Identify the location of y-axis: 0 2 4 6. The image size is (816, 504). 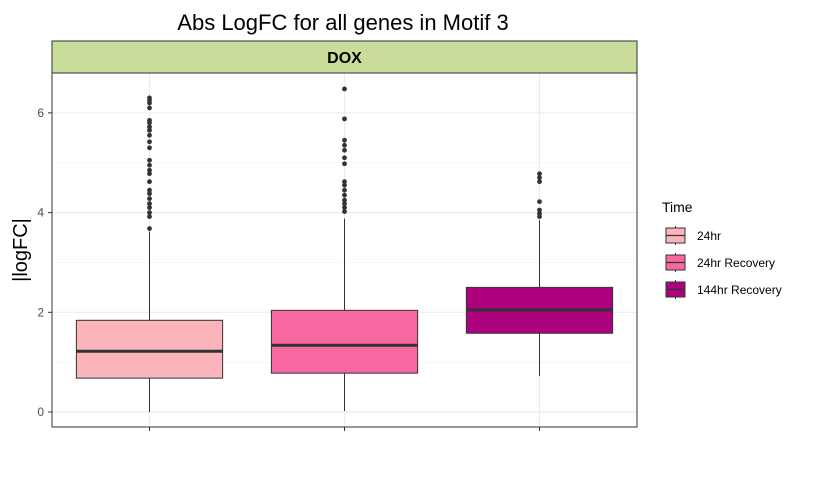
(44, 262).